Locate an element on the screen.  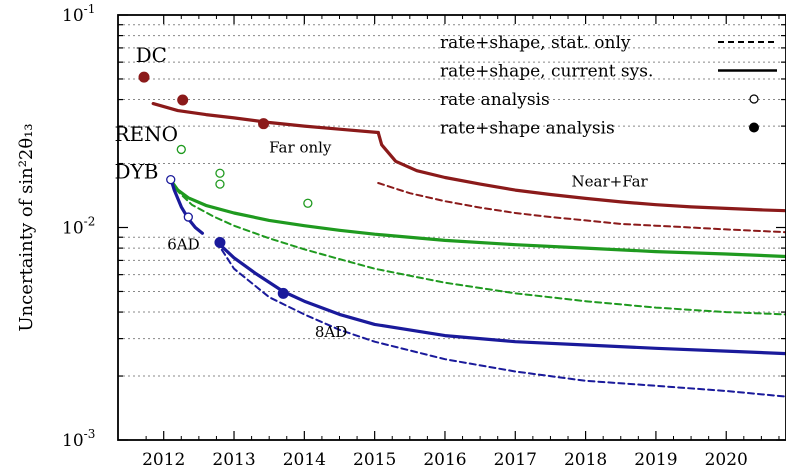
x-tick-label: 2014 is located at coordinates (304, 460).